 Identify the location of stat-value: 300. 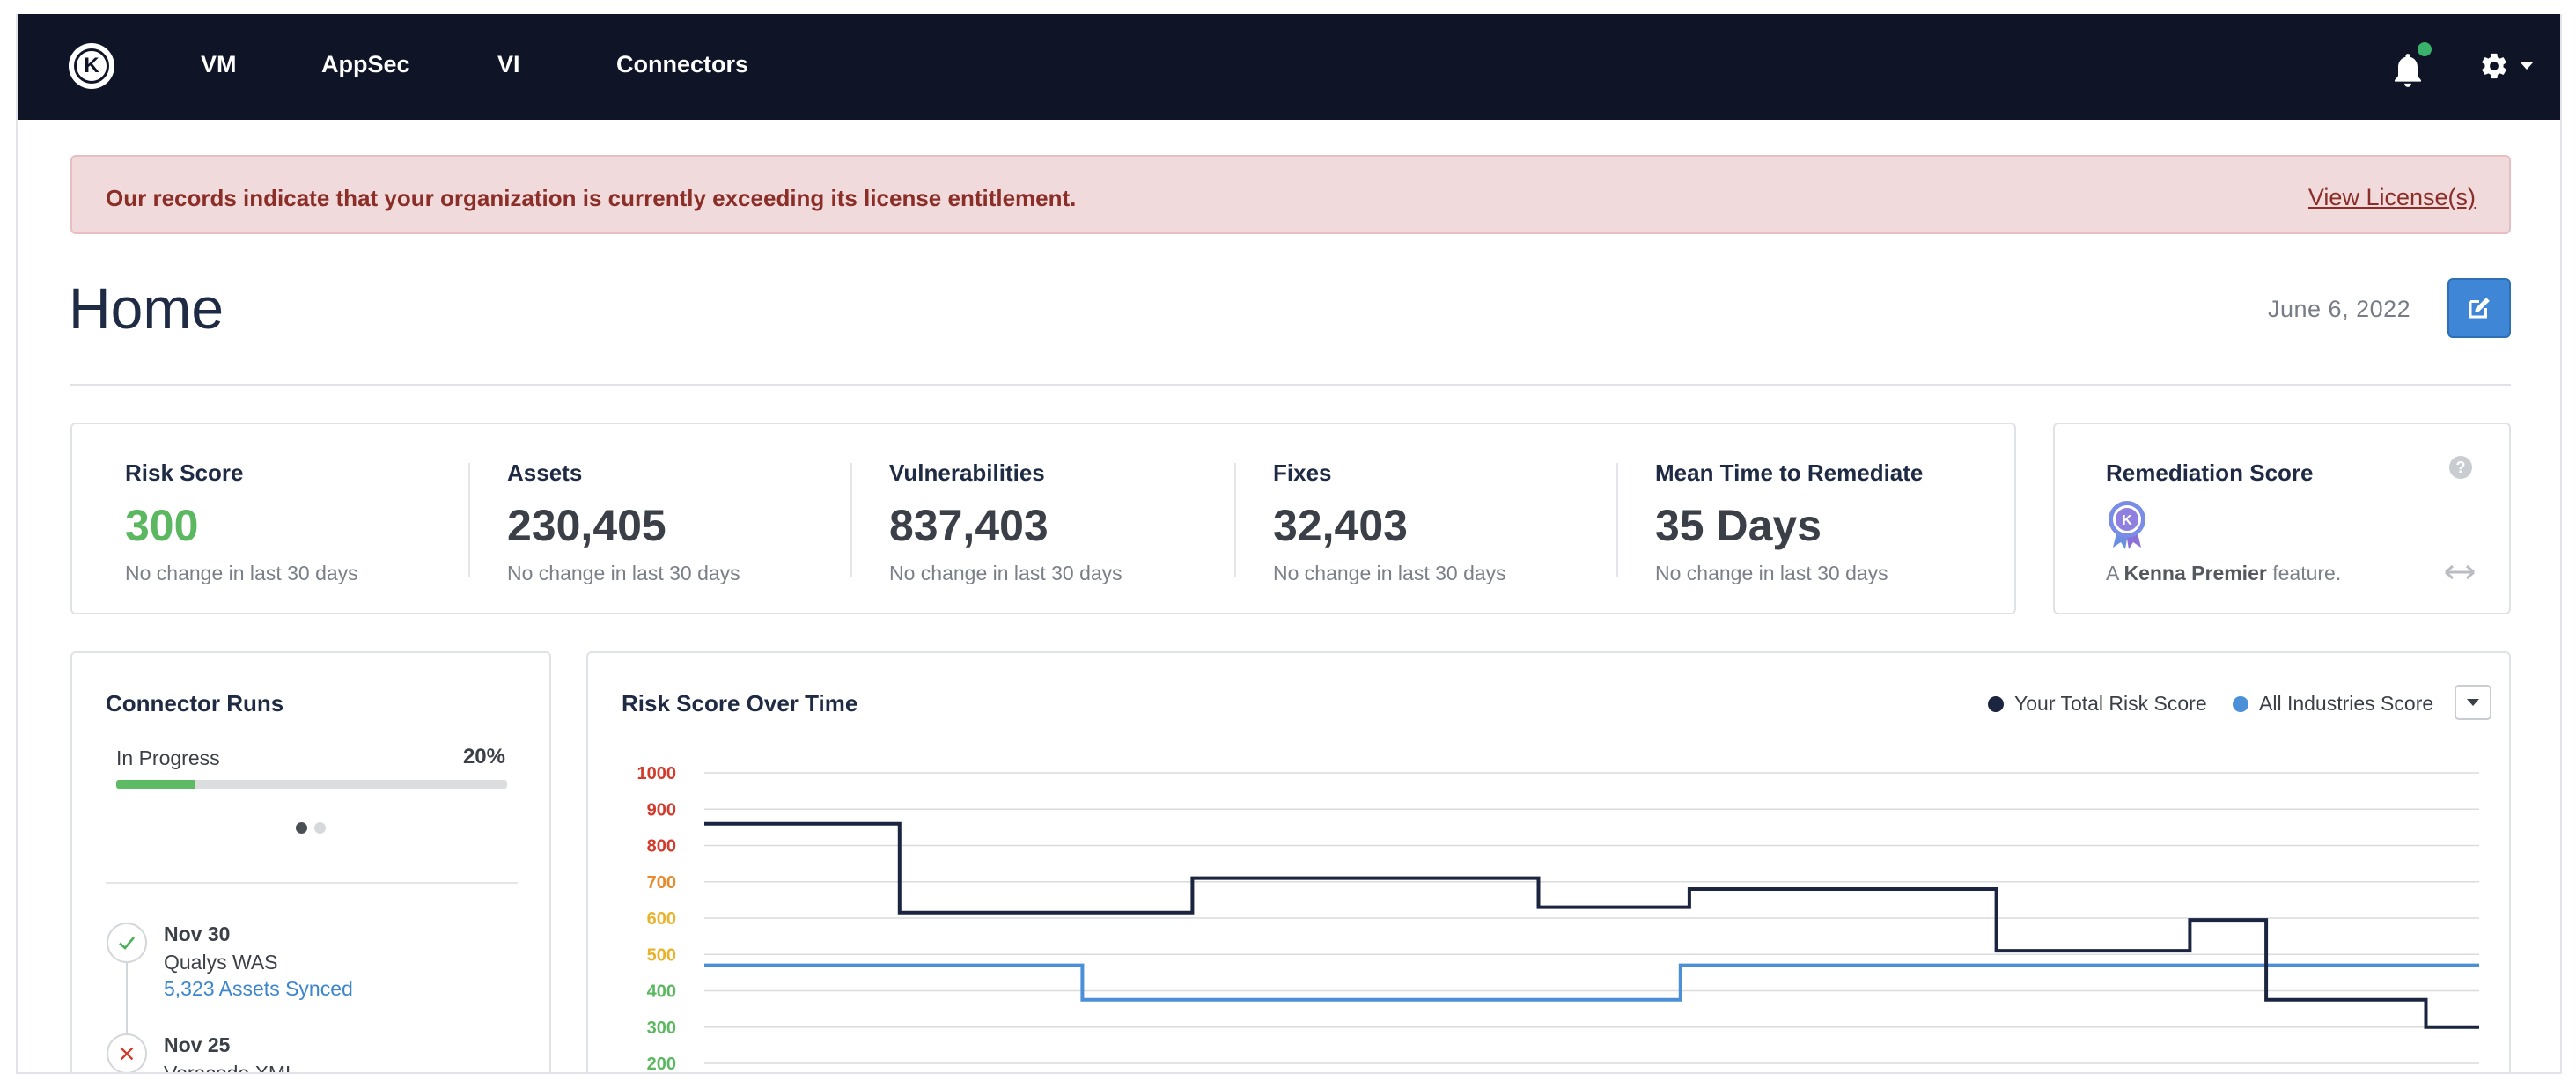
(162, 525).